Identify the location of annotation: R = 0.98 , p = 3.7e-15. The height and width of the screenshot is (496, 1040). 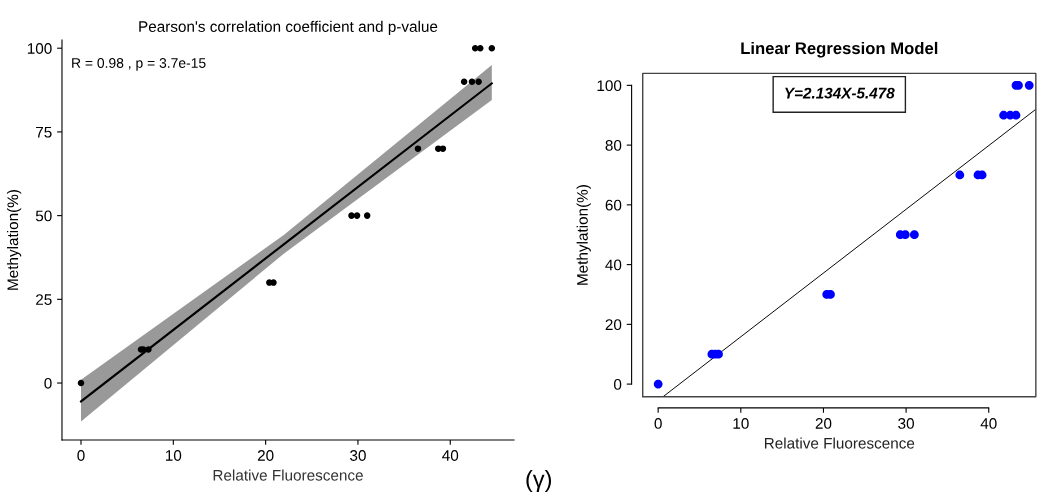
(139, 64).